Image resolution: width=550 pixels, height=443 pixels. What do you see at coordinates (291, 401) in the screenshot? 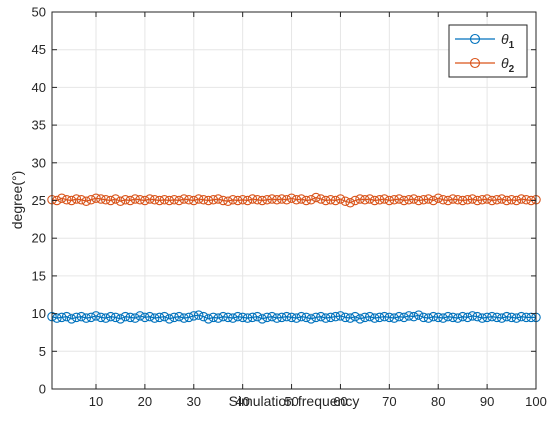
I see `x-tick-label: 50` at bounding box center [291, 401].